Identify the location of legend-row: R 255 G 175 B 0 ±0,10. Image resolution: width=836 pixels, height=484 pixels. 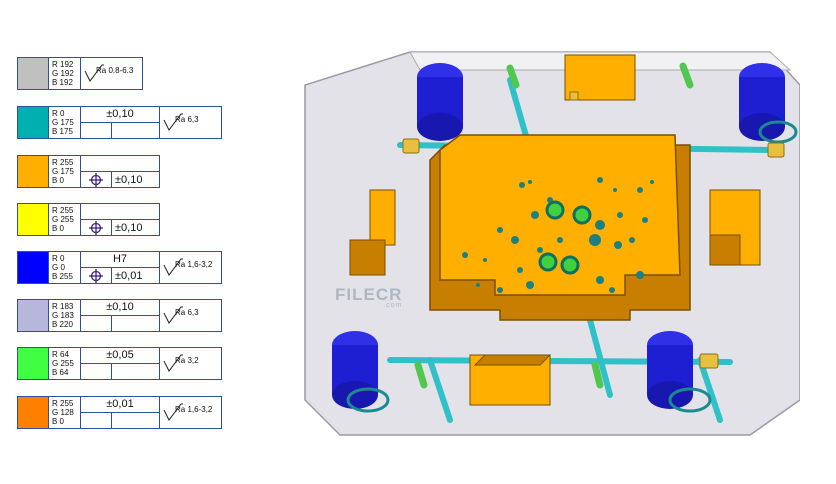
(88, 171).